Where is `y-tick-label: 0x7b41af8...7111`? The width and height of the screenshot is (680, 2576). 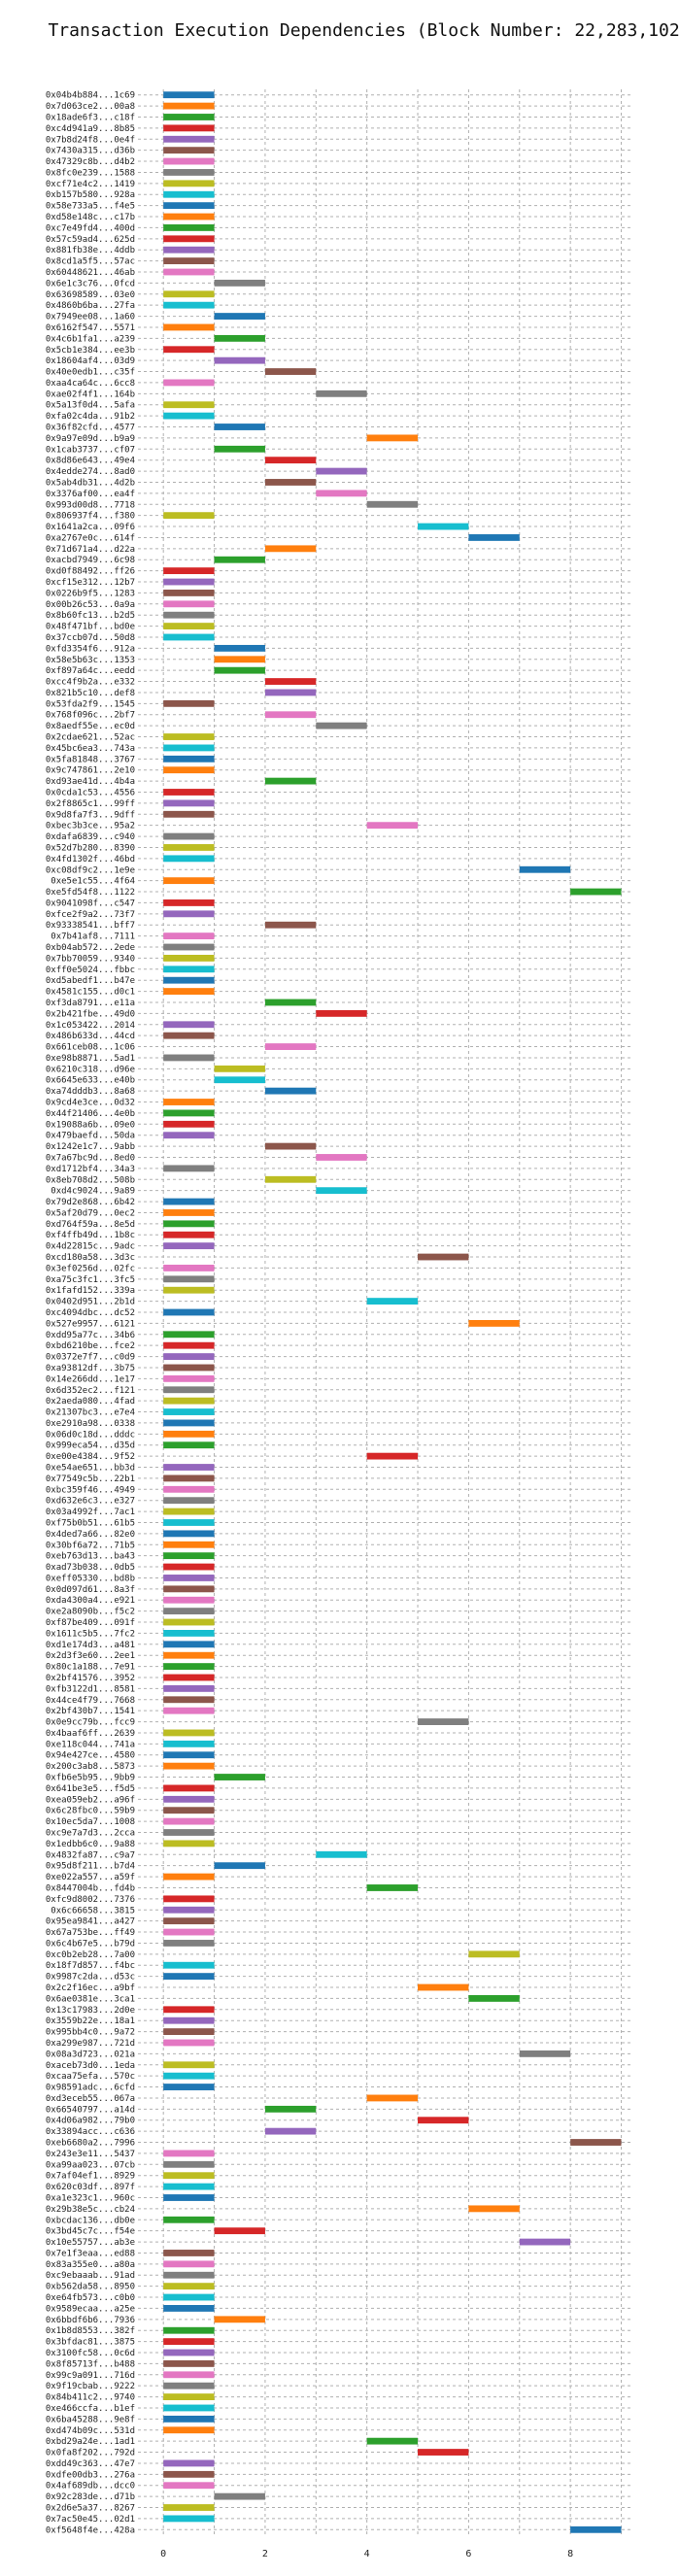
y-tick-label: 0x7b41af8...7111 is located at coordinates (93, 937).